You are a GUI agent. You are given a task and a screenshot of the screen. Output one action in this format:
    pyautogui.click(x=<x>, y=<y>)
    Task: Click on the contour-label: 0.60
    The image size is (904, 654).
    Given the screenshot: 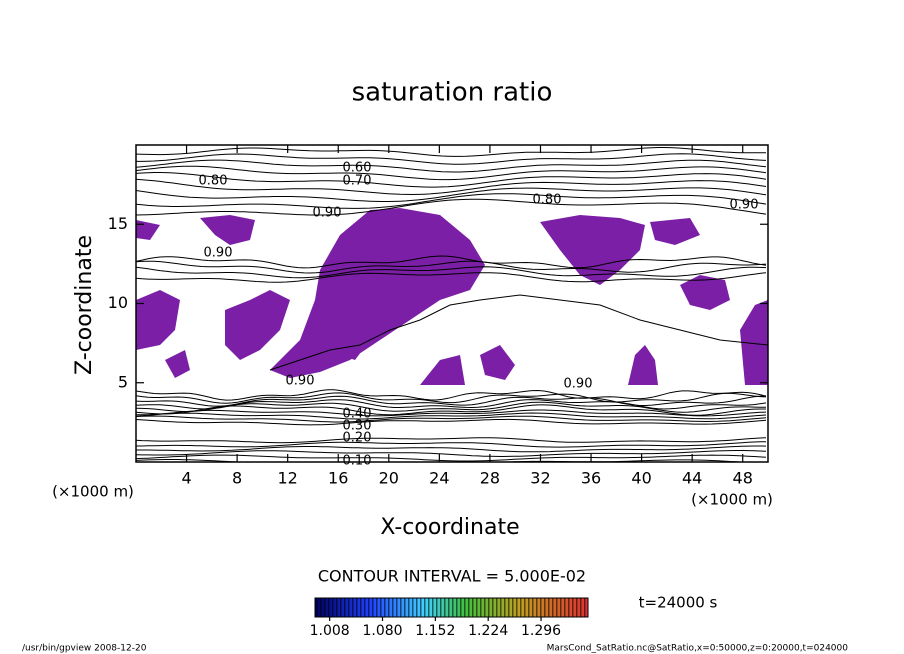 What is the action you would take?
    pyautogui.click(x=357, y=168)
    